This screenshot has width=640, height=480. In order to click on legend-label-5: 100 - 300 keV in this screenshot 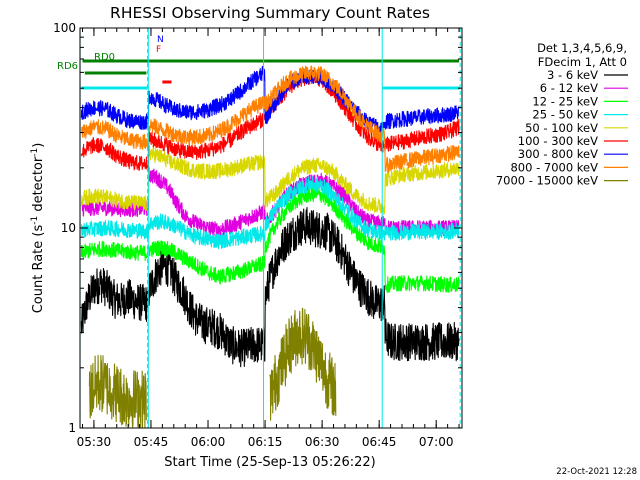, I will do `click(558, 141)`.